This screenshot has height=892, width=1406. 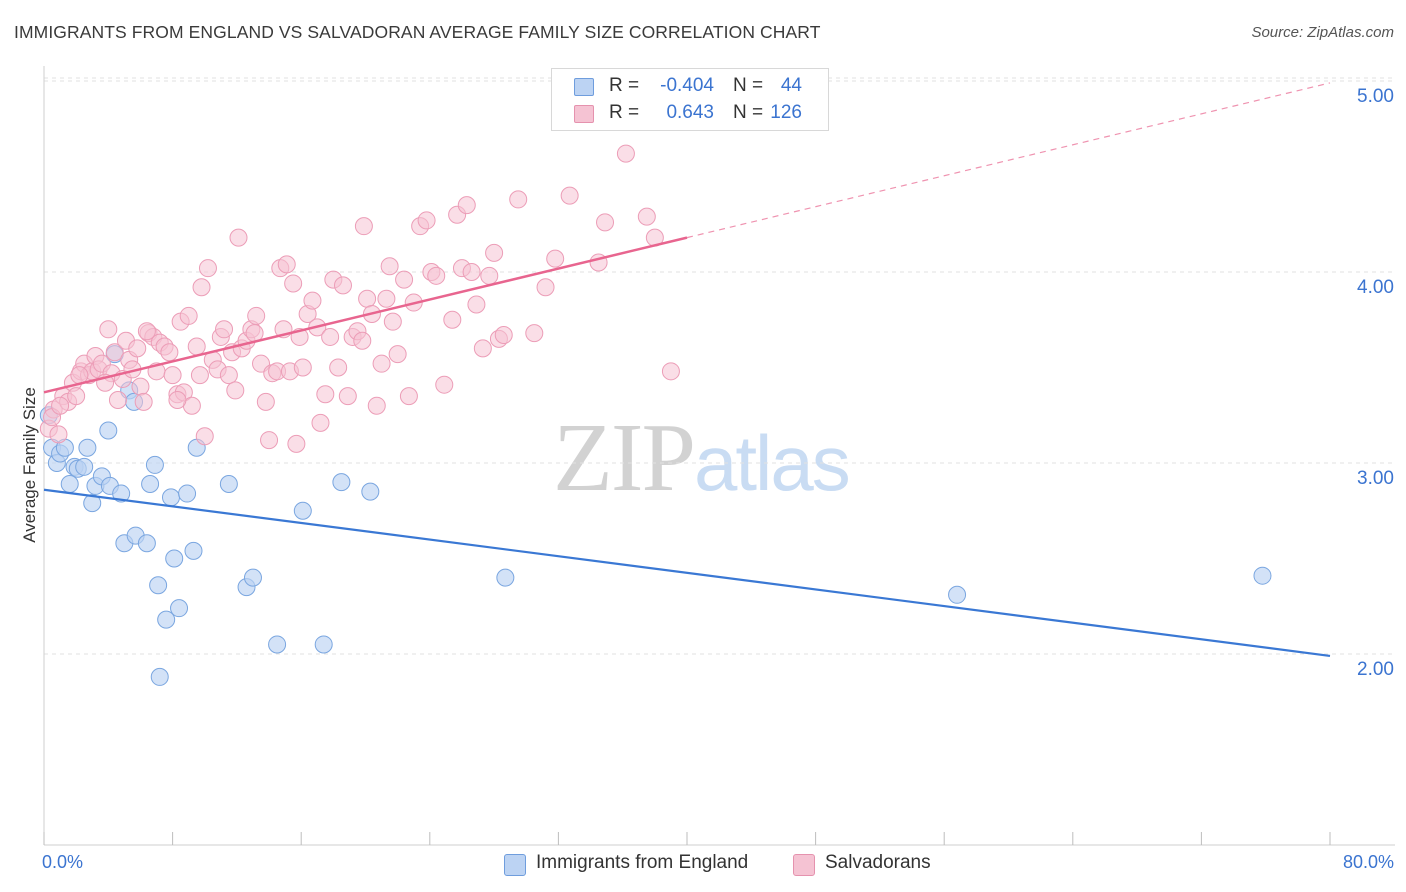 What do you see at coordinates (1375, 478) in the screenshot?
I see `y-tick-label: 3.00` at bounding box center [1375, 478].